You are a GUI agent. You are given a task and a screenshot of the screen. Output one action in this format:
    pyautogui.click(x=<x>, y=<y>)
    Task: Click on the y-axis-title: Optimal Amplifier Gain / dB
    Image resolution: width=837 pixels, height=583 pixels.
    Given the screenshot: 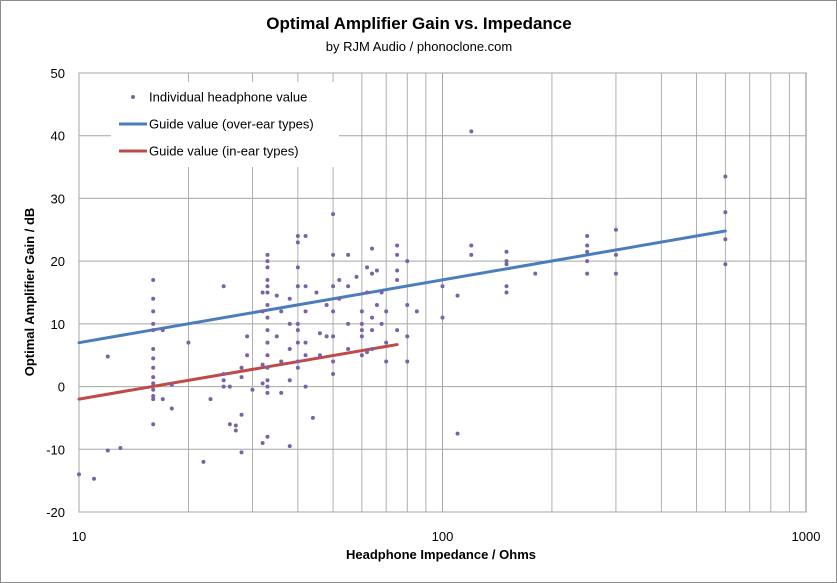 What is the action you would take?
    pyautogui.click(x=29, y=292)
    